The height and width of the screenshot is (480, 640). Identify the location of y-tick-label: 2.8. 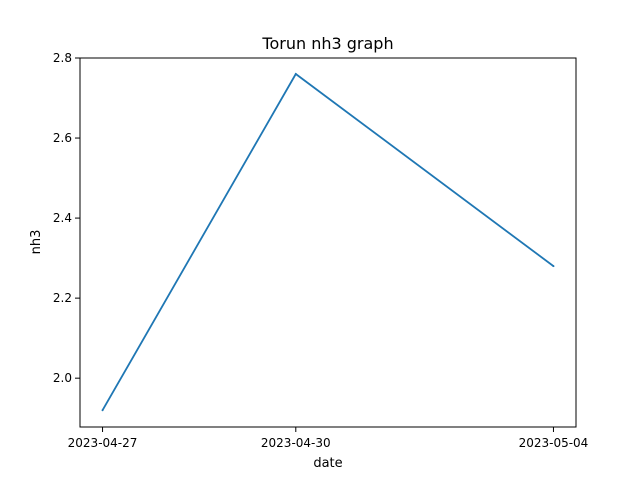
(62, 58).